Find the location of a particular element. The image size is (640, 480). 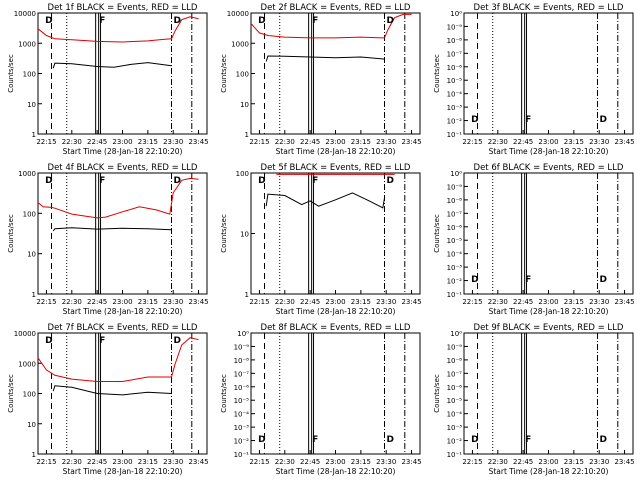

y-tick-label: 10⁻¹ is located at coordinates (242, 455).